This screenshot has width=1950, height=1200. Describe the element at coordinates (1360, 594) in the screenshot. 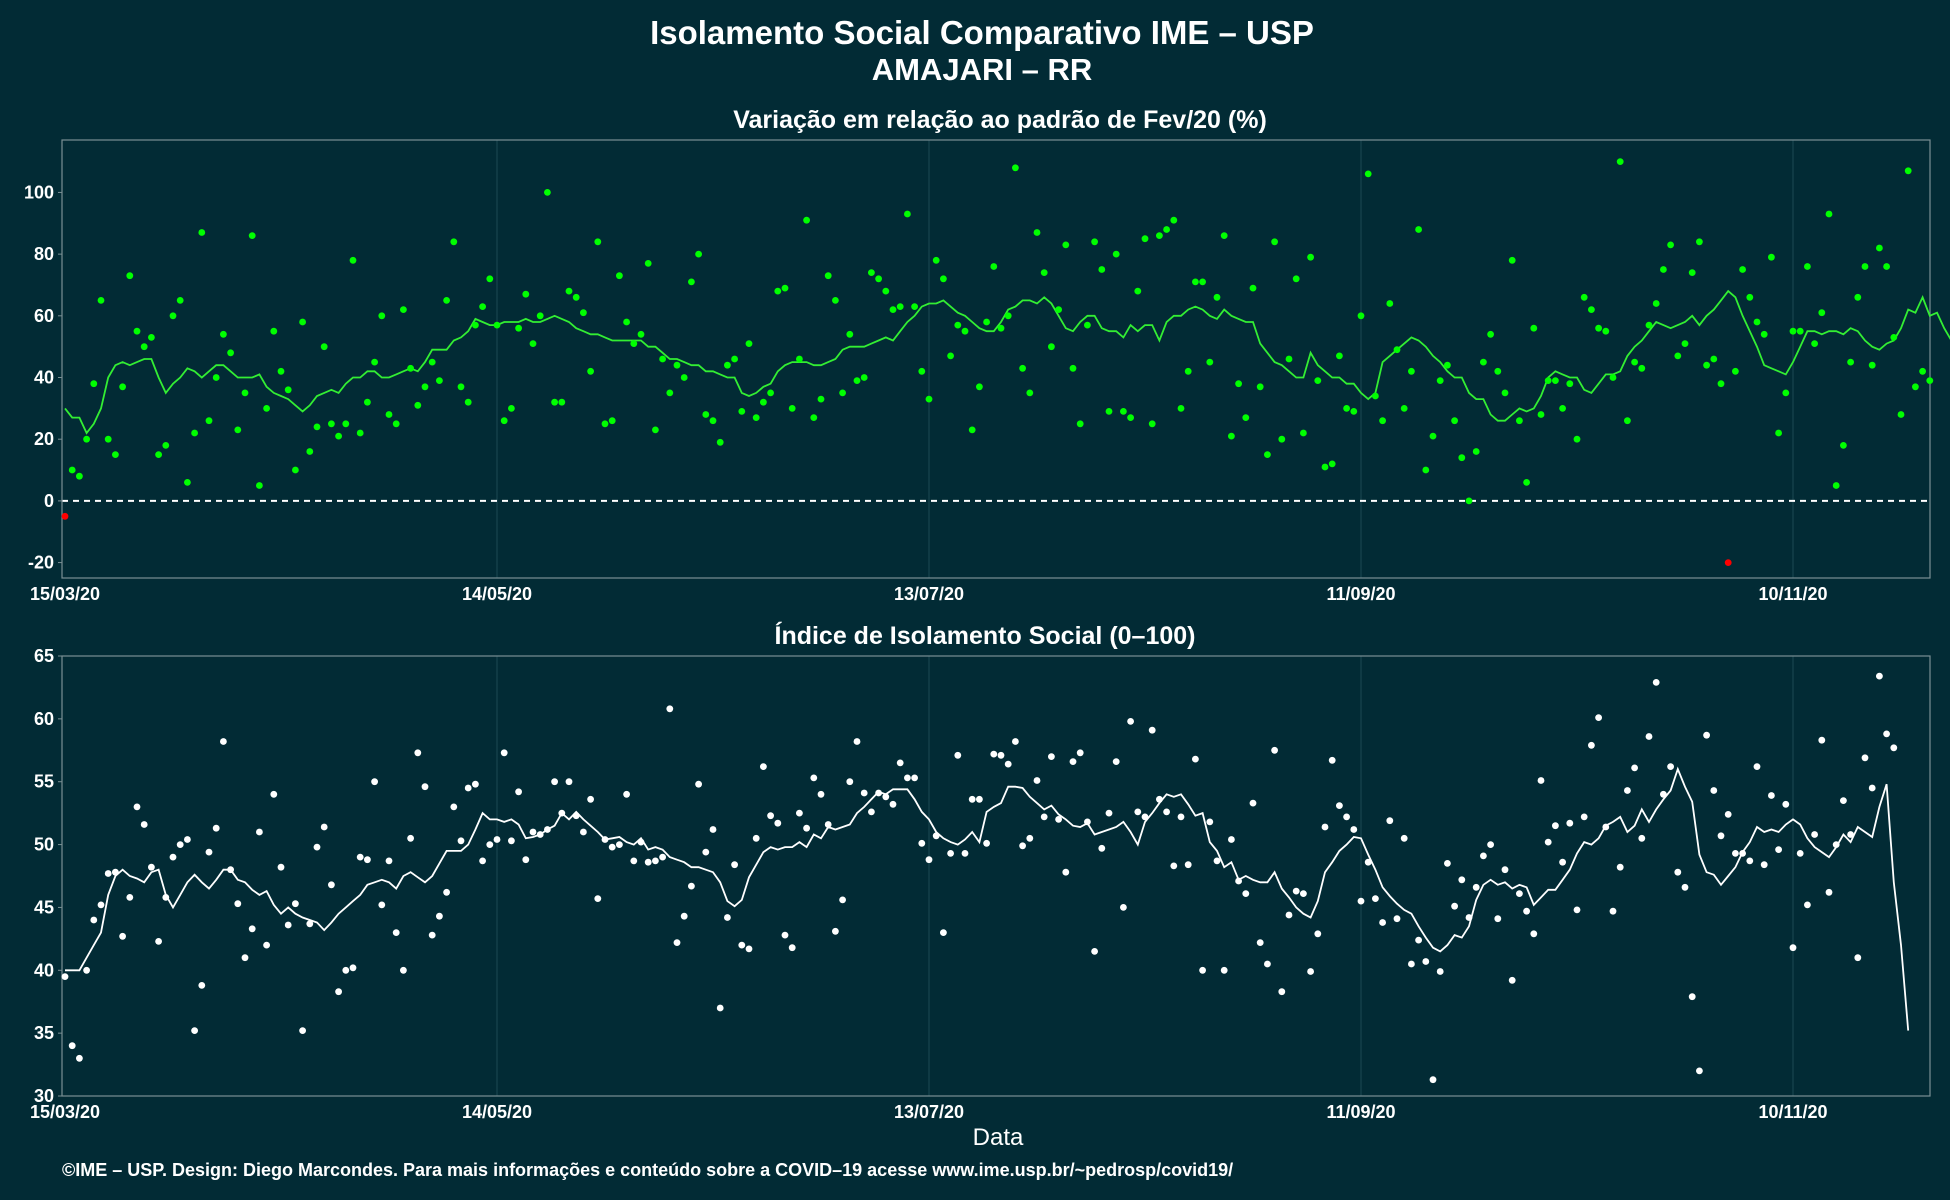

I see `variation-x-tick-label: 11/09/20` at that location.